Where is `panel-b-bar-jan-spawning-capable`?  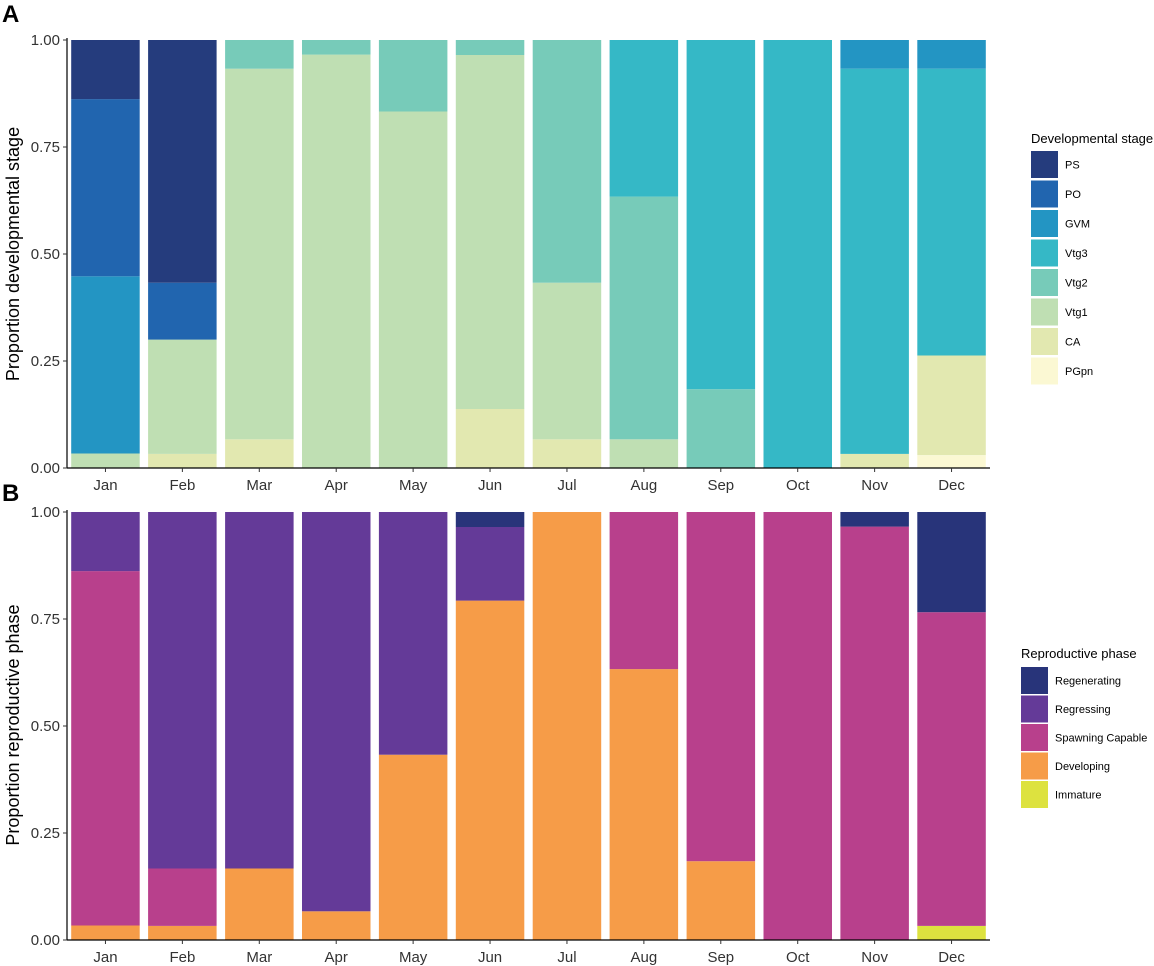 panel-b-bar-jan-spawning-capable is located at coordinates (105, 748).